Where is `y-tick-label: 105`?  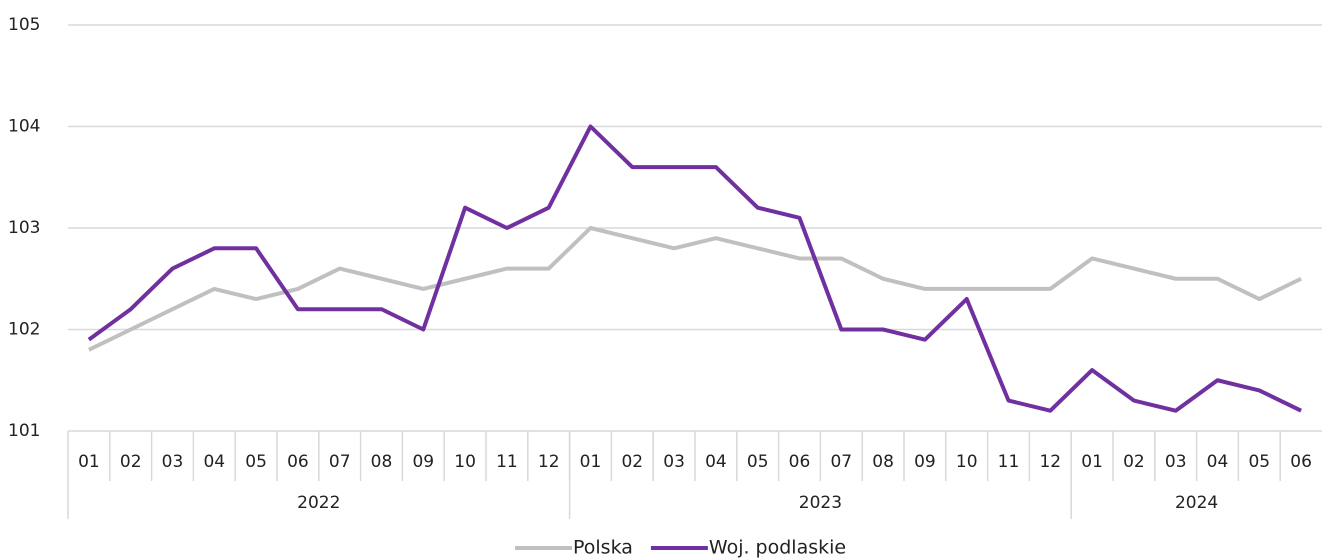
y-tick-label: 105 is located at coordinates (24, 25).